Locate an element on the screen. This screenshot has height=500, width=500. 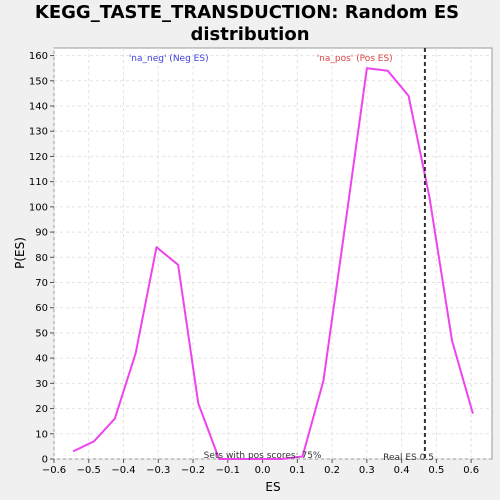
y-tick-label: 130 is located at coordinates (38, 132).